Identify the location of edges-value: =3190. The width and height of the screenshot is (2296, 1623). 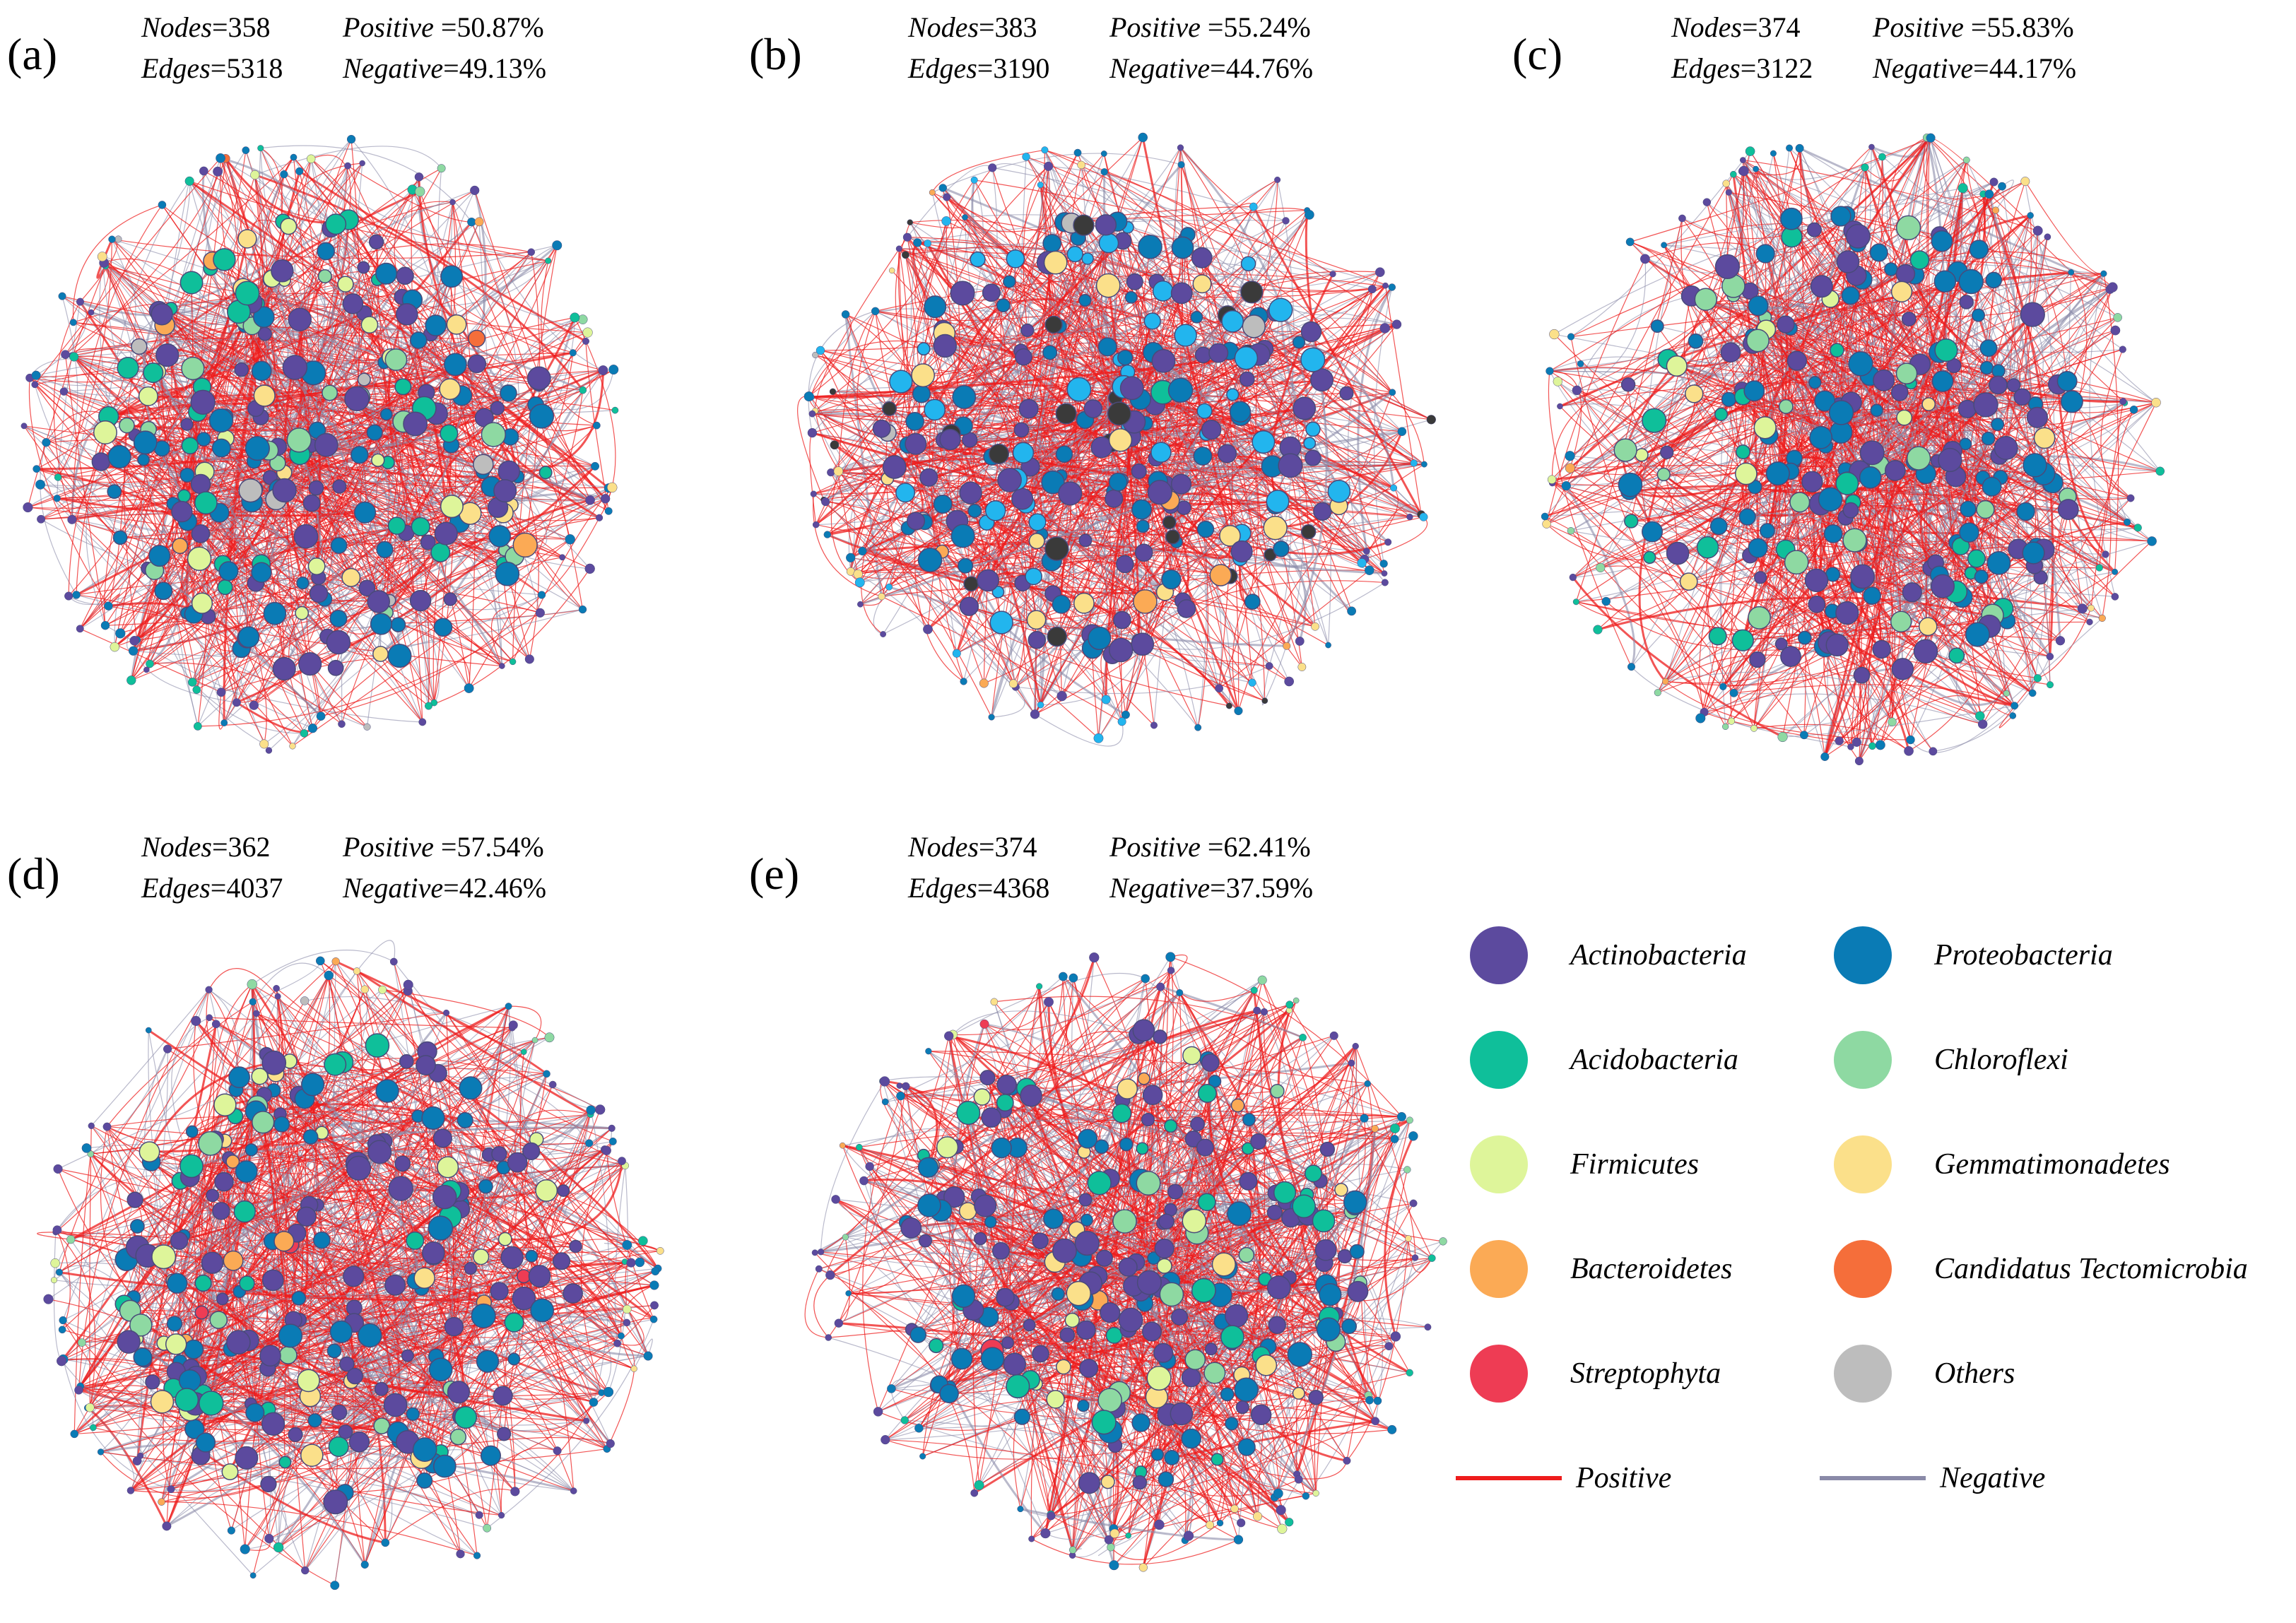
(1013, 68).